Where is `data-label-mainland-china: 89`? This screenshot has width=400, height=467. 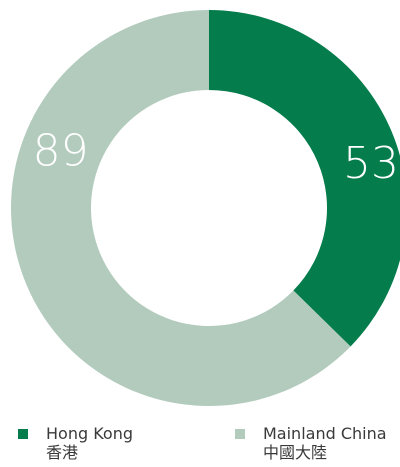
data-label-mainland-china: 89 is located at coordinates (61, 151).